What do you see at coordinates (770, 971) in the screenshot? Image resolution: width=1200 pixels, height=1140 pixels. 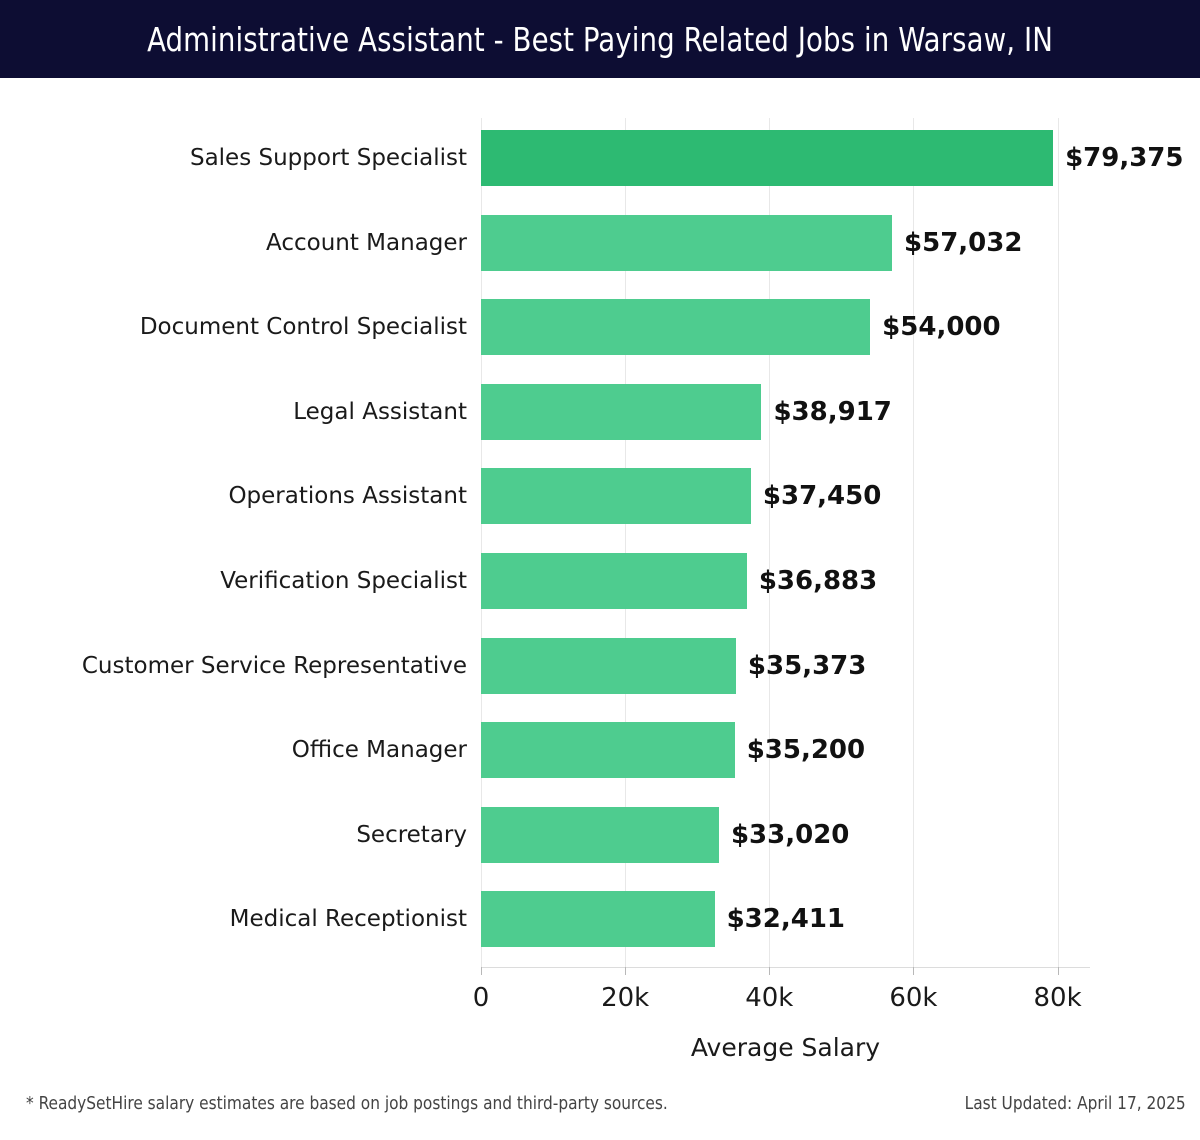 I see `tick-mark-40k` at bounding box center [770, 971].